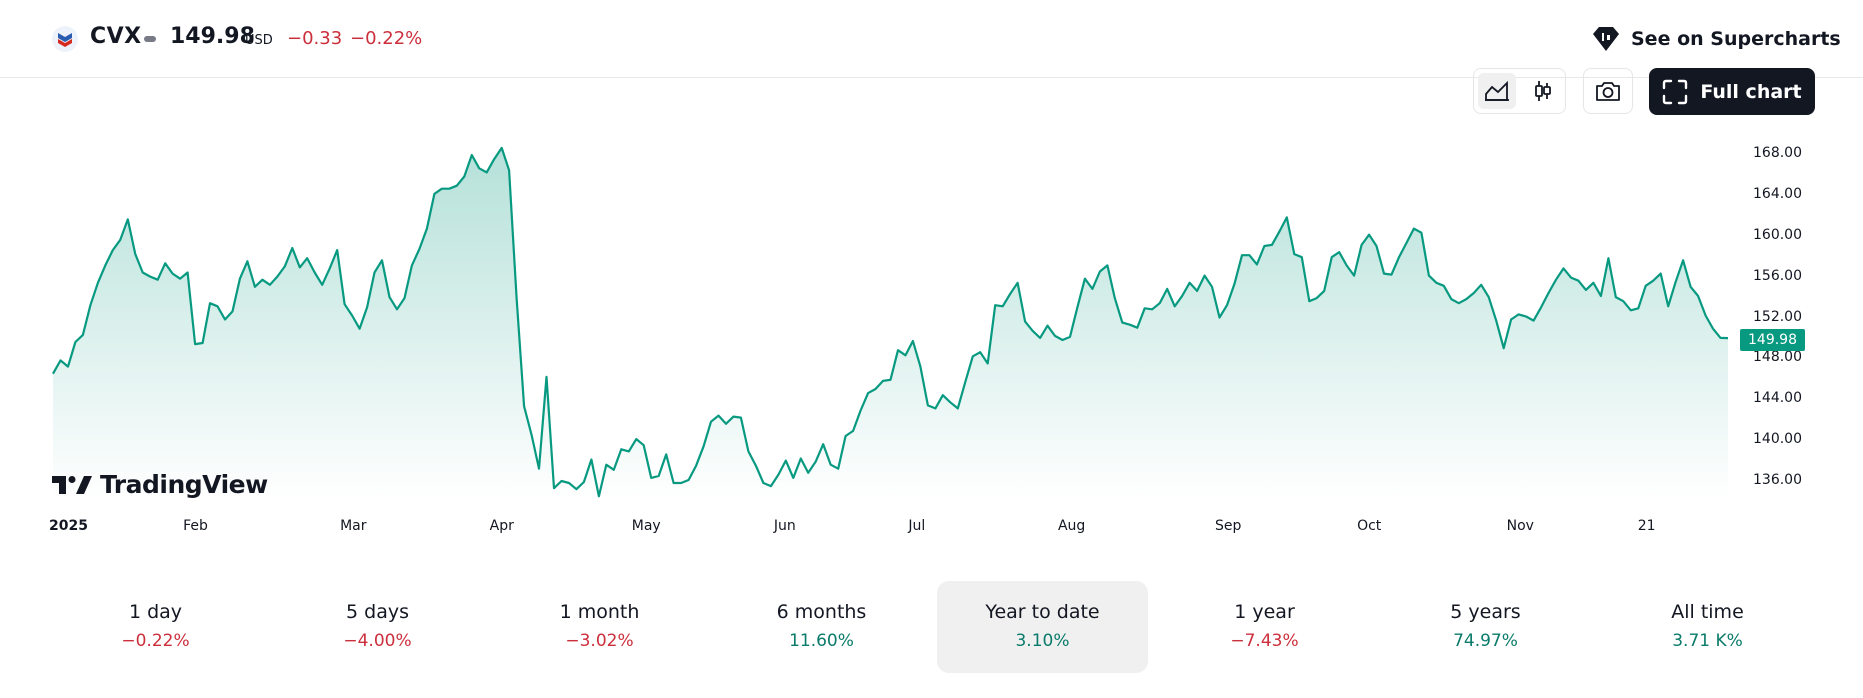 The height and width of the screenshot is (698, 1863). I want to click on snapshot-button, so click(1608, 91).